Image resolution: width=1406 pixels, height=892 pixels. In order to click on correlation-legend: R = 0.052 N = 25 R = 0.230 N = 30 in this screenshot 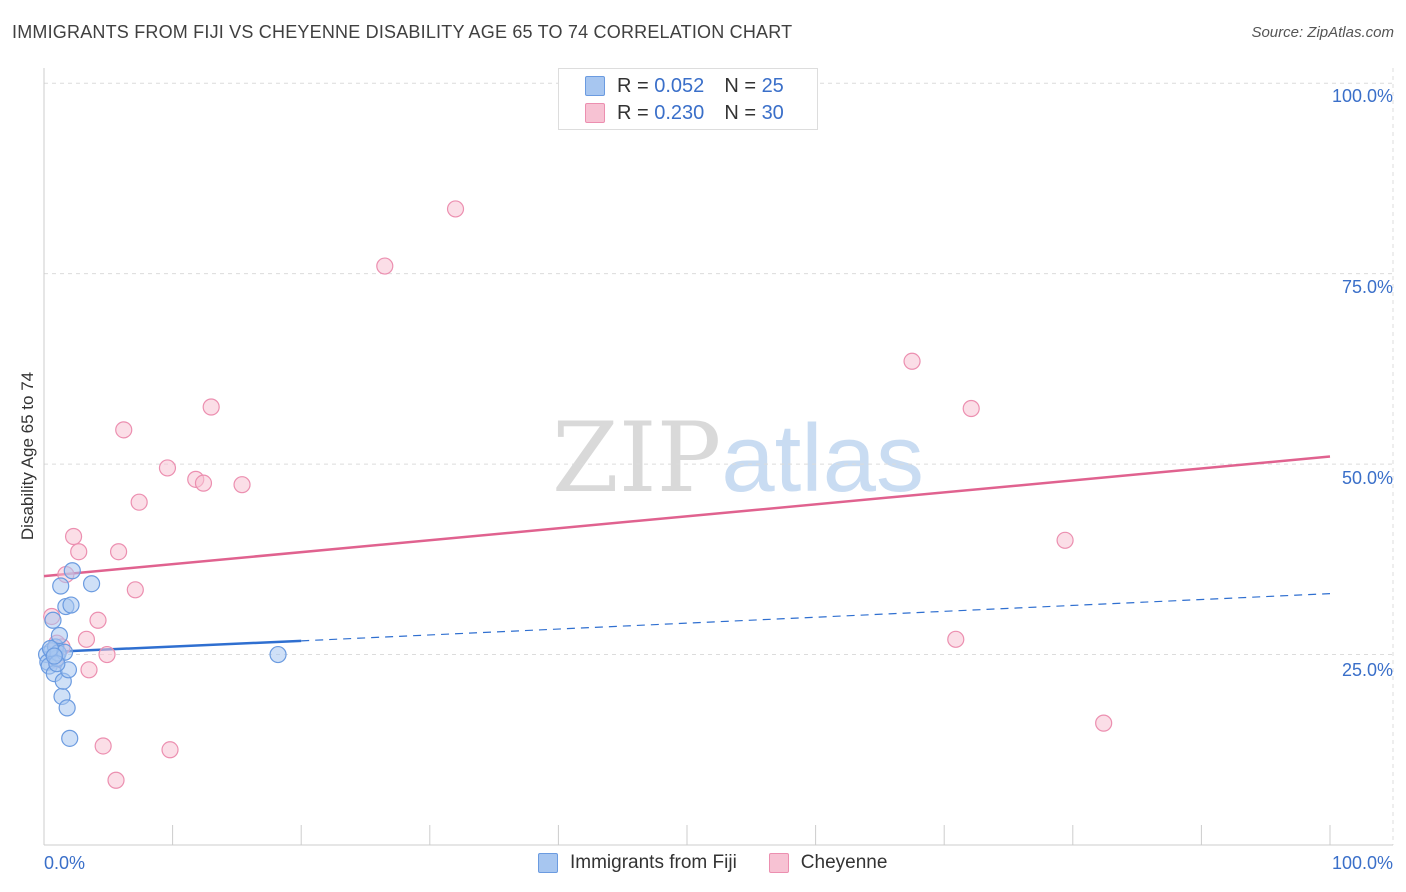, I will do `click(688, 99)`.